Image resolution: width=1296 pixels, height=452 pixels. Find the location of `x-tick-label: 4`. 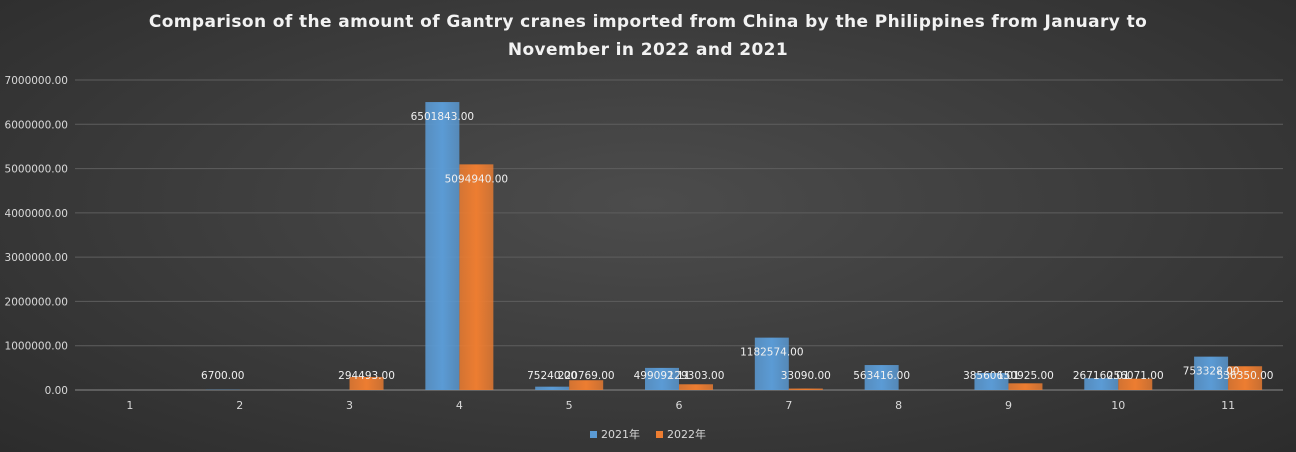

x-tick-label: 4 is located at coordinates (459, 405).